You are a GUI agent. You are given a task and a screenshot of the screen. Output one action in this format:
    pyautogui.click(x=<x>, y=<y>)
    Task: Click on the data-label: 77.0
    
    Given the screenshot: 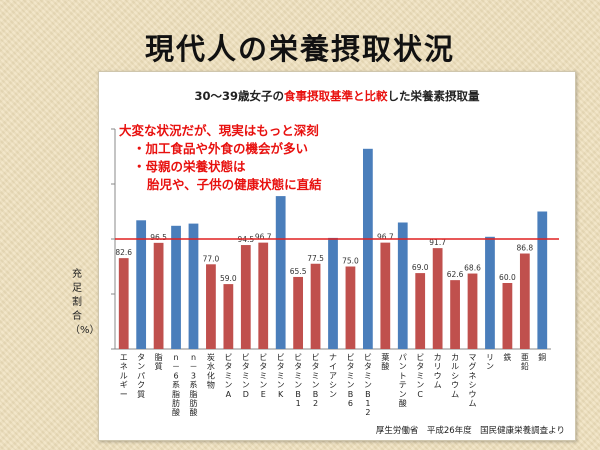 What is the action you would take?
    pyautogui.click(x=211, y=258)
    